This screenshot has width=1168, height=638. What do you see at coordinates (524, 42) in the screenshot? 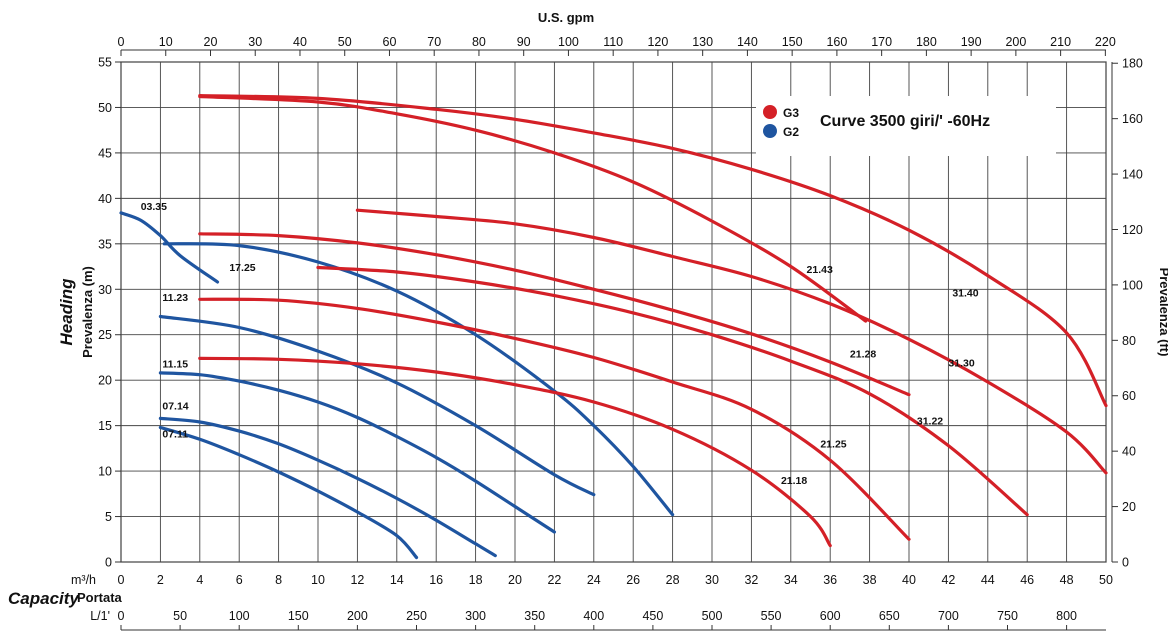
I see `top-tick-gpm: 90` at bounding box center [524, 42].